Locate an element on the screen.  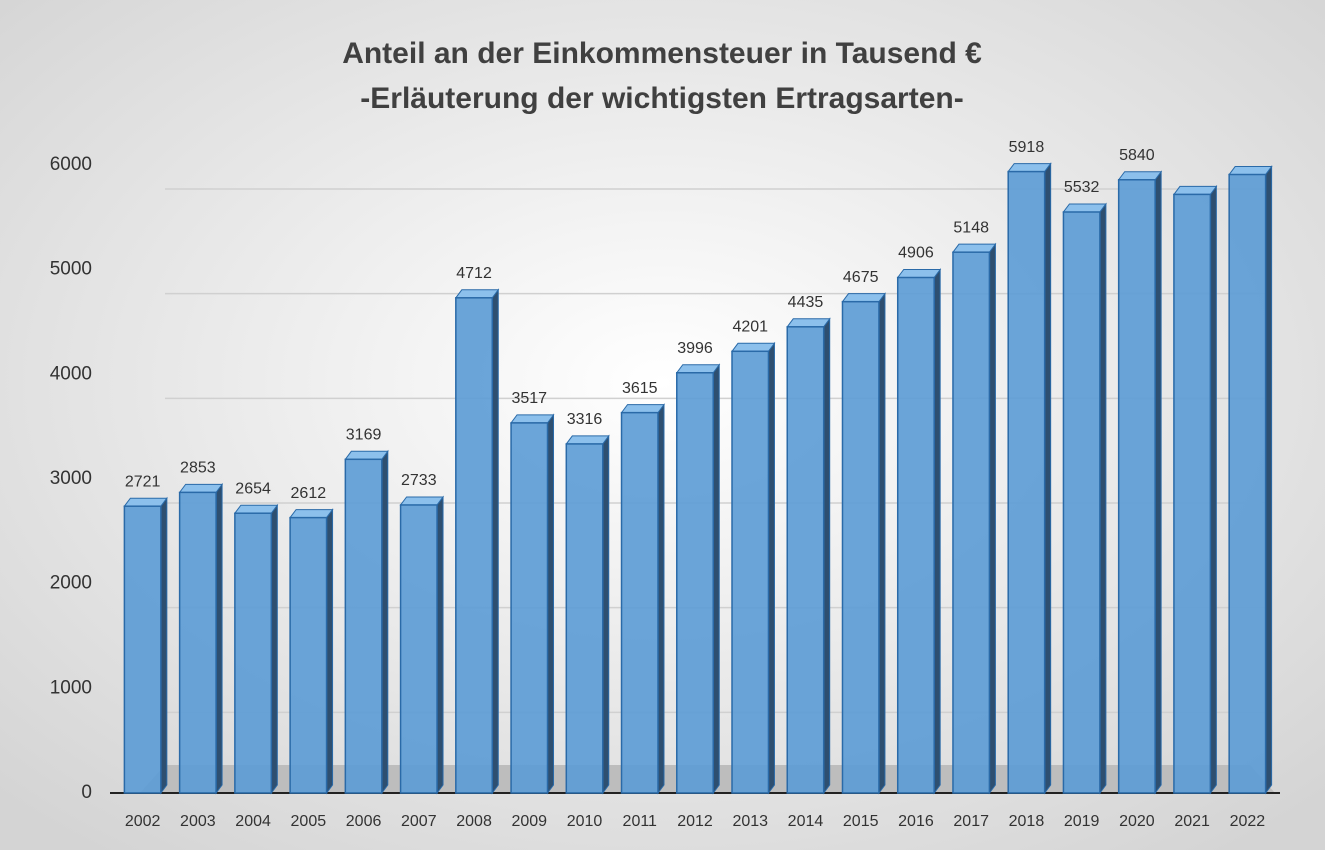
x-tick-label: 2021 is located at coordinates (1192, 821).